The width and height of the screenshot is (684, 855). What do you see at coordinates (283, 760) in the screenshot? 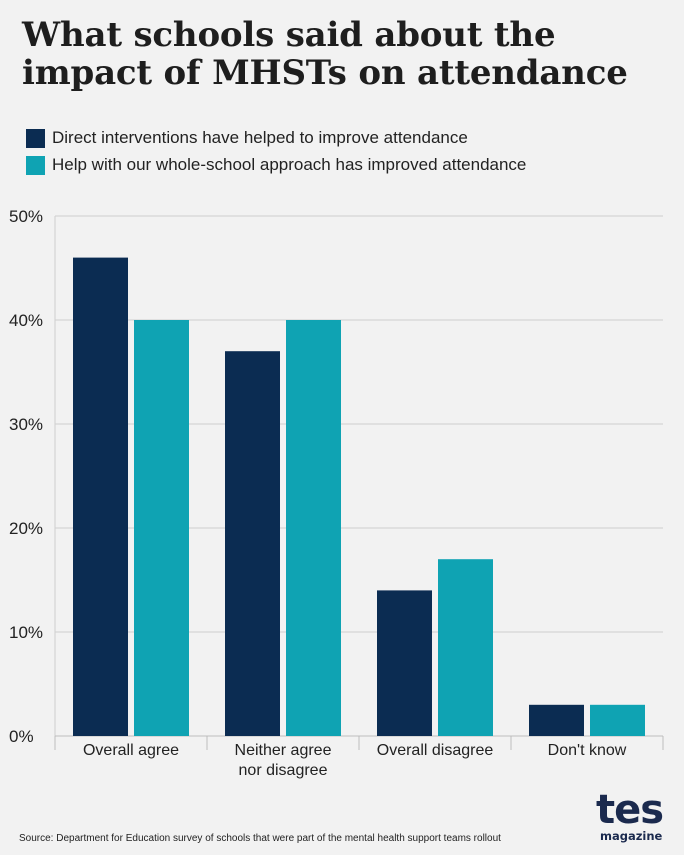
I see `x-tick-label: Neither agree nor disagree` at bounding box center [283, 760].